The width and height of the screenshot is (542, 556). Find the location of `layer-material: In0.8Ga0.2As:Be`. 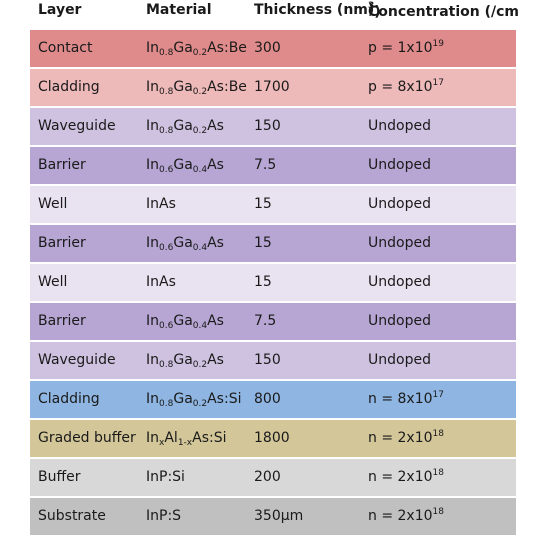

layer-material: In0.8Ga0.2As:Be is located at coordinates (196, 48).